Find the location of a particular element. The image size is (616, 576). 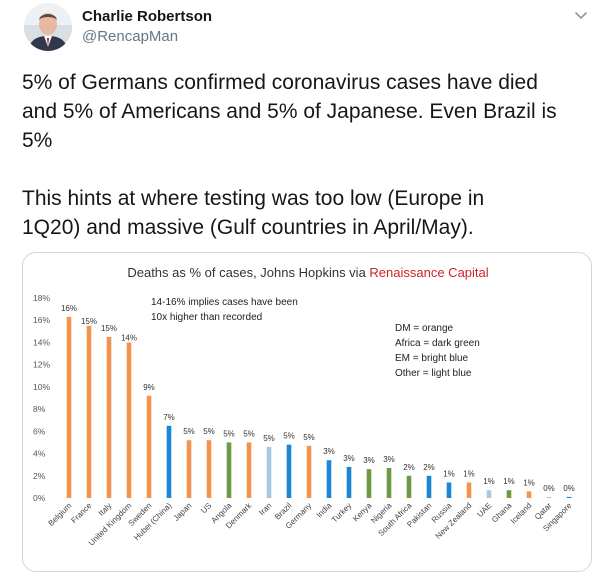

y-tick-label: 4% is located at coordinates (39, 454).